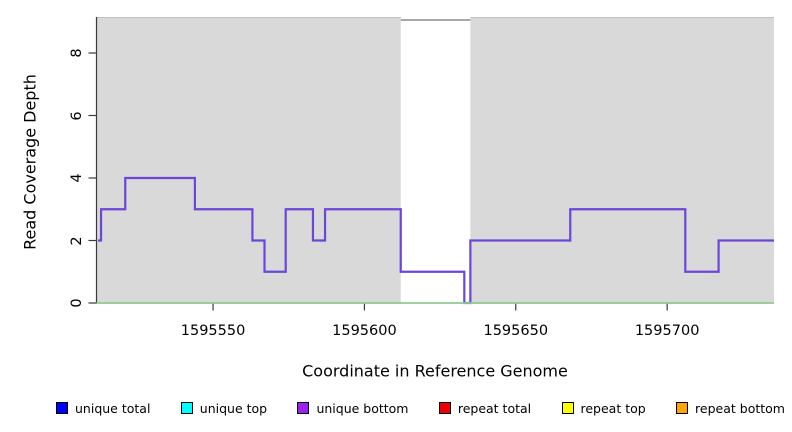 This screenshot has height=432, width=792. I want to click on legend-item: repeat bottom, so click(730, 408).